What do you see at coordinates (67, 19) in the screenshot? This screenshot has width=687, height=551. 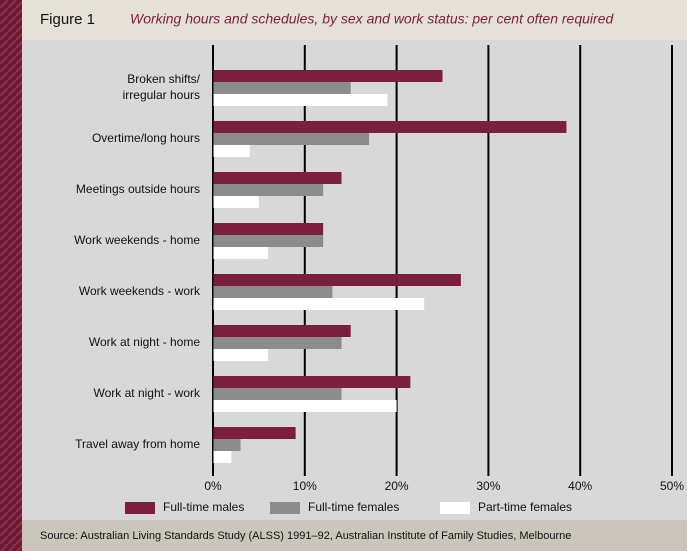 I see `figure-label: Figure 1` at bounding box center [67, 19].